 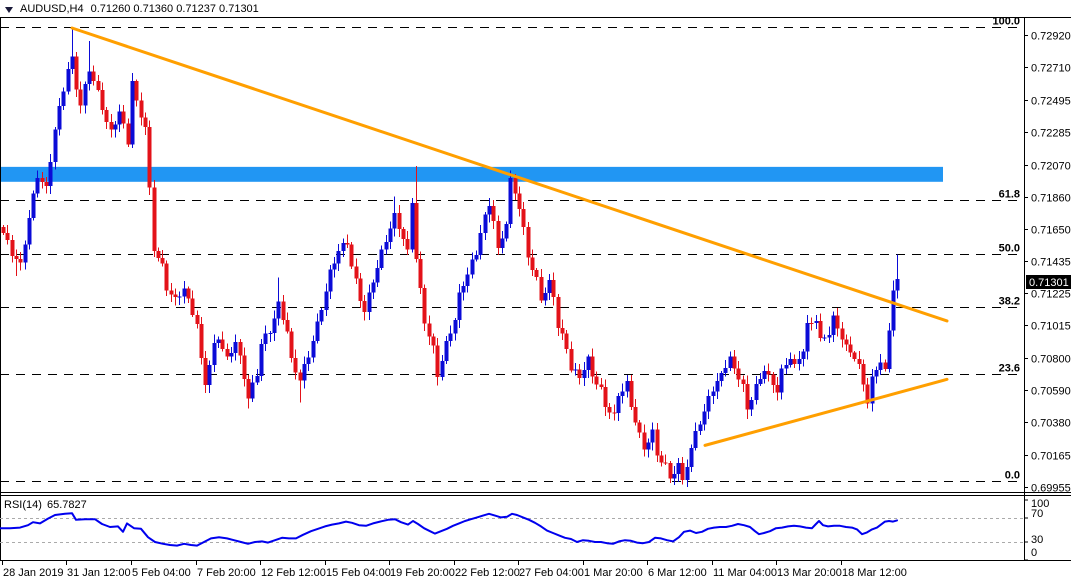 I want to click on rsi-axis-label: 100, so click(x=1040, y=504).